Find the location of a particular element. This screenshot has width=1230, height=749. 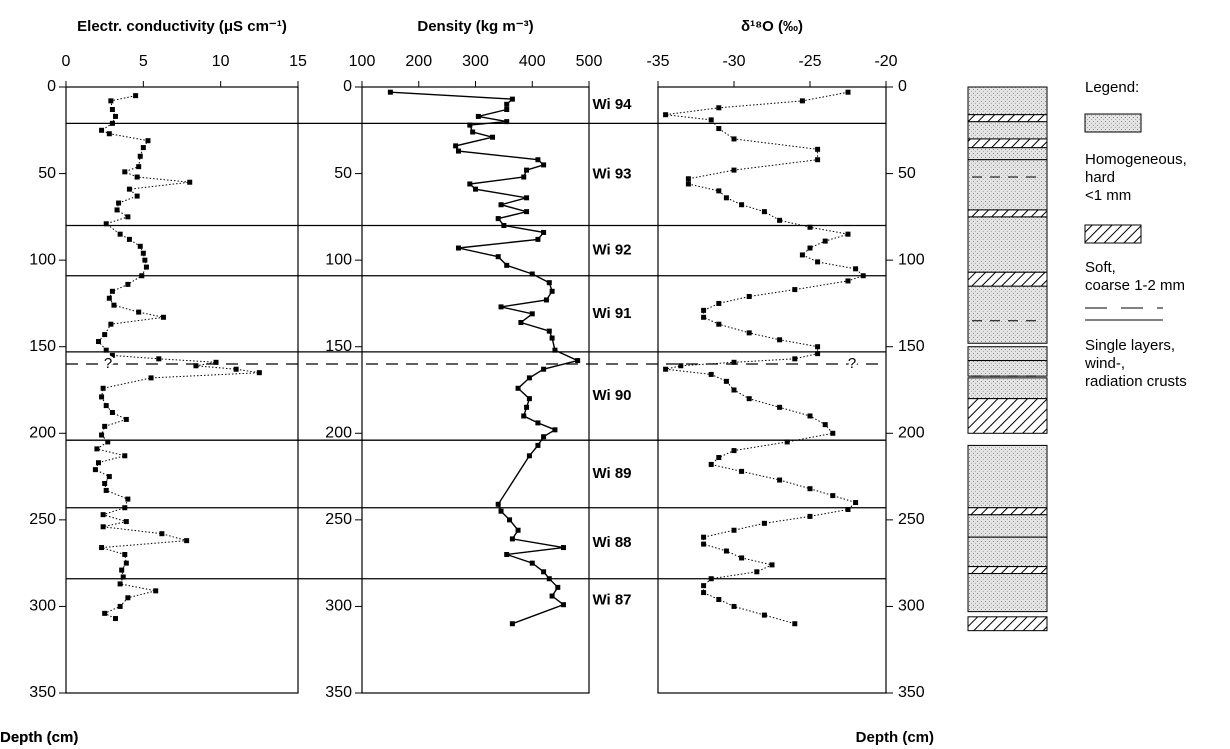

x-tick-label: -25 is located at coordinates (809, 61).